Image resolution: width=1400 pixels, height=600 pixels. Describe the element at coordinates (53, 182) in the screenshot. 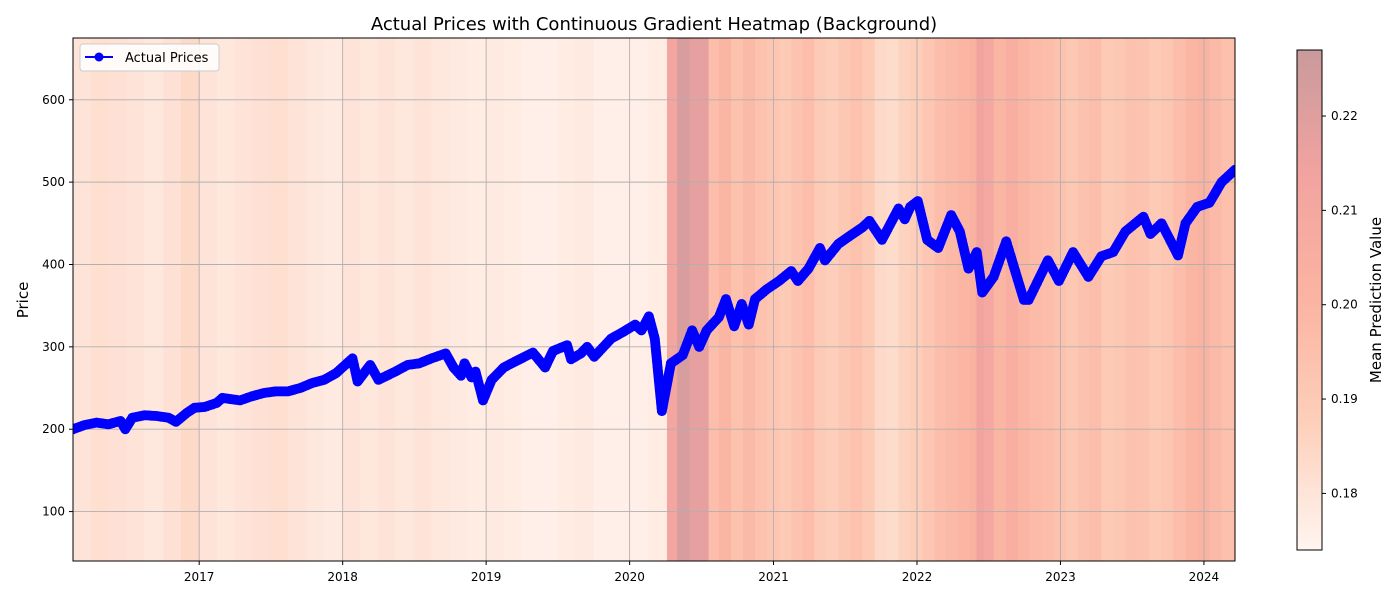

I see `y-tick-label: 500` at that location.